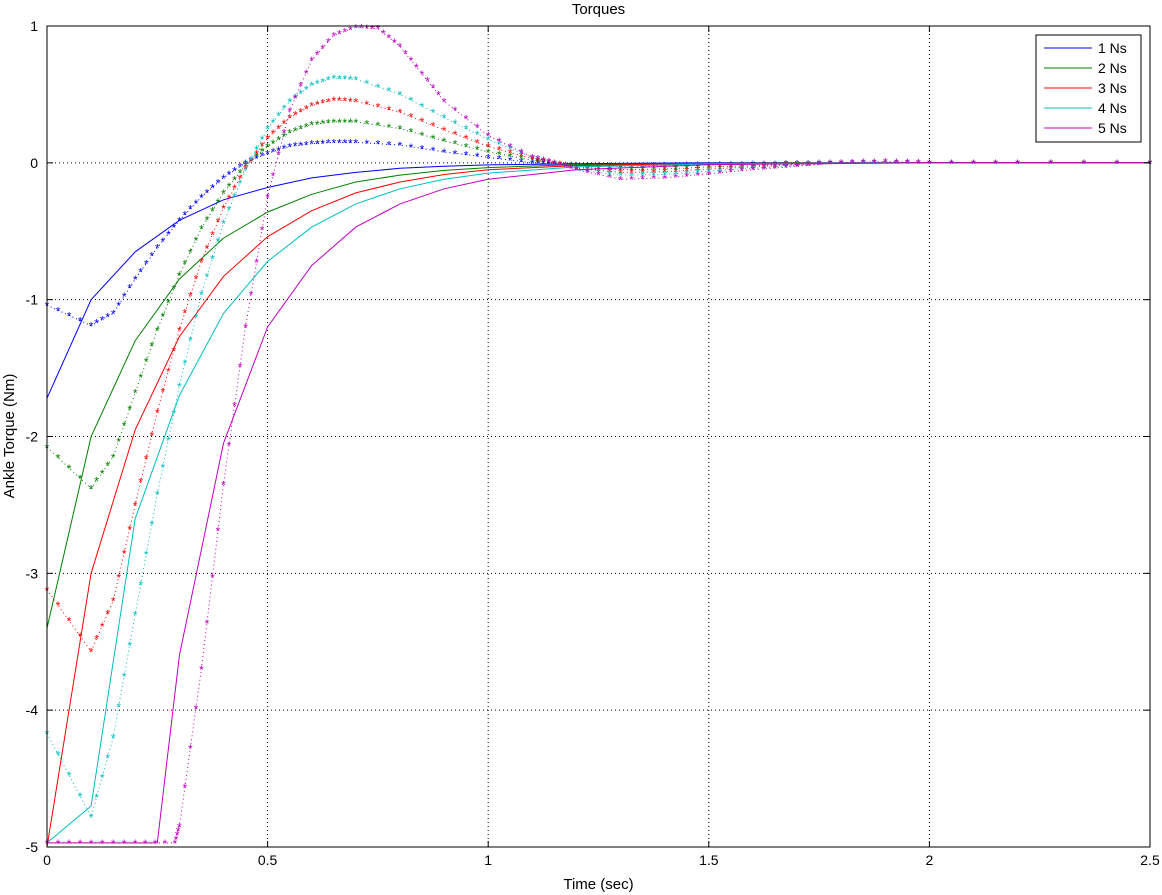 This screenshot has width=1162, height=895. Describe the element at coordinates (268, 860) in the screenshot. I see `x-tick-label: 0.5` at that location.